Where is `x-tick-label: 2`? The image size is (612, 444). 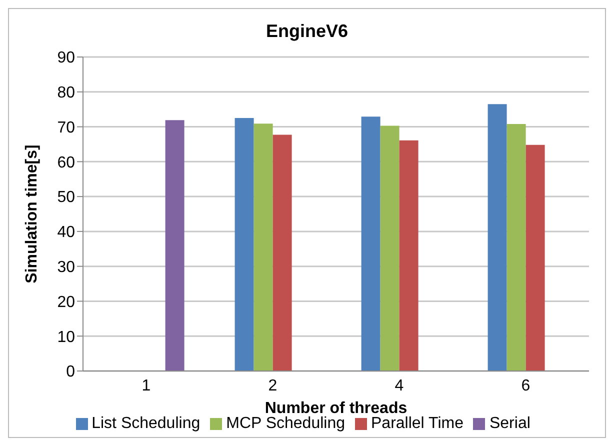
x-tick-label: 2 is located at coordinates (273, 385).